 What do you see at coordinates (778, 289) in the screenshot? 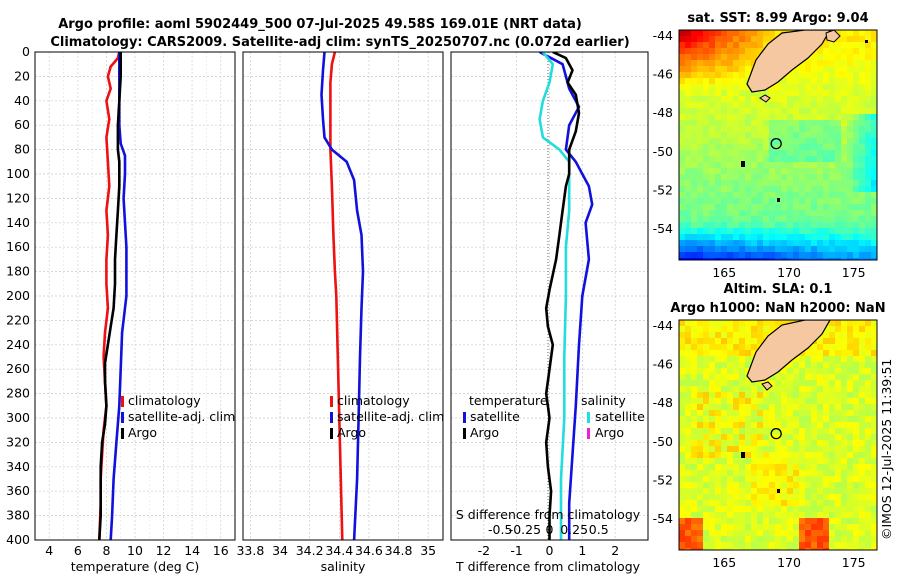
I see `sla-map-title-1: Altim. SLA: 0.1` at bounding box center [778, 289].